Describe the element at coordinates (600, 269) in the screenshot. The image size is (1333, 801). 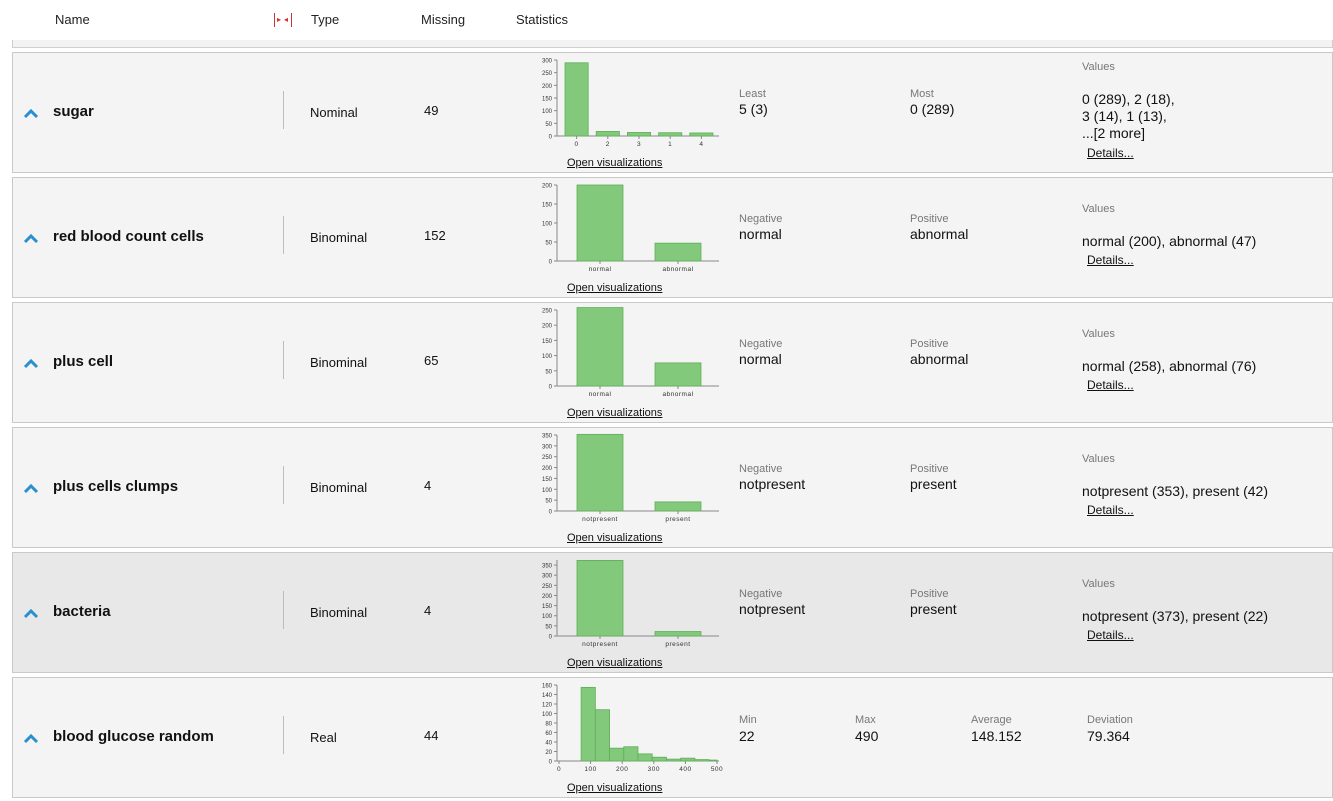
I see `x-tick-label: normal` at that location.